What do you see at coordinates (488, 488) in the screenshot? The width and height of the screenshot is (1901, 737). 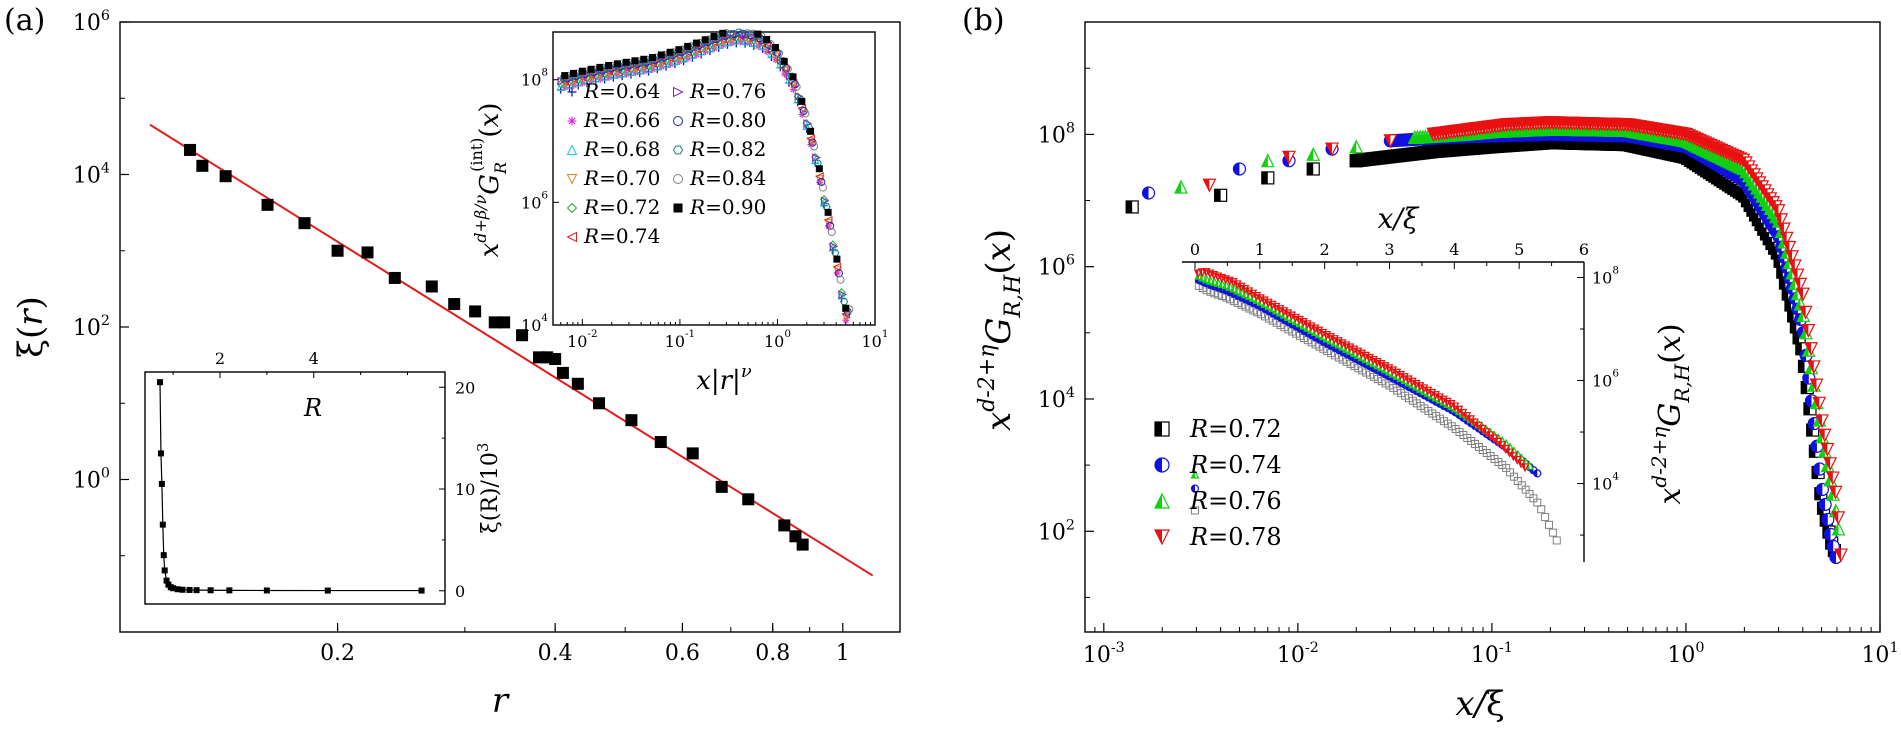 I see `svg-text: ξ(R)/103` at bounding box center [488, 488].